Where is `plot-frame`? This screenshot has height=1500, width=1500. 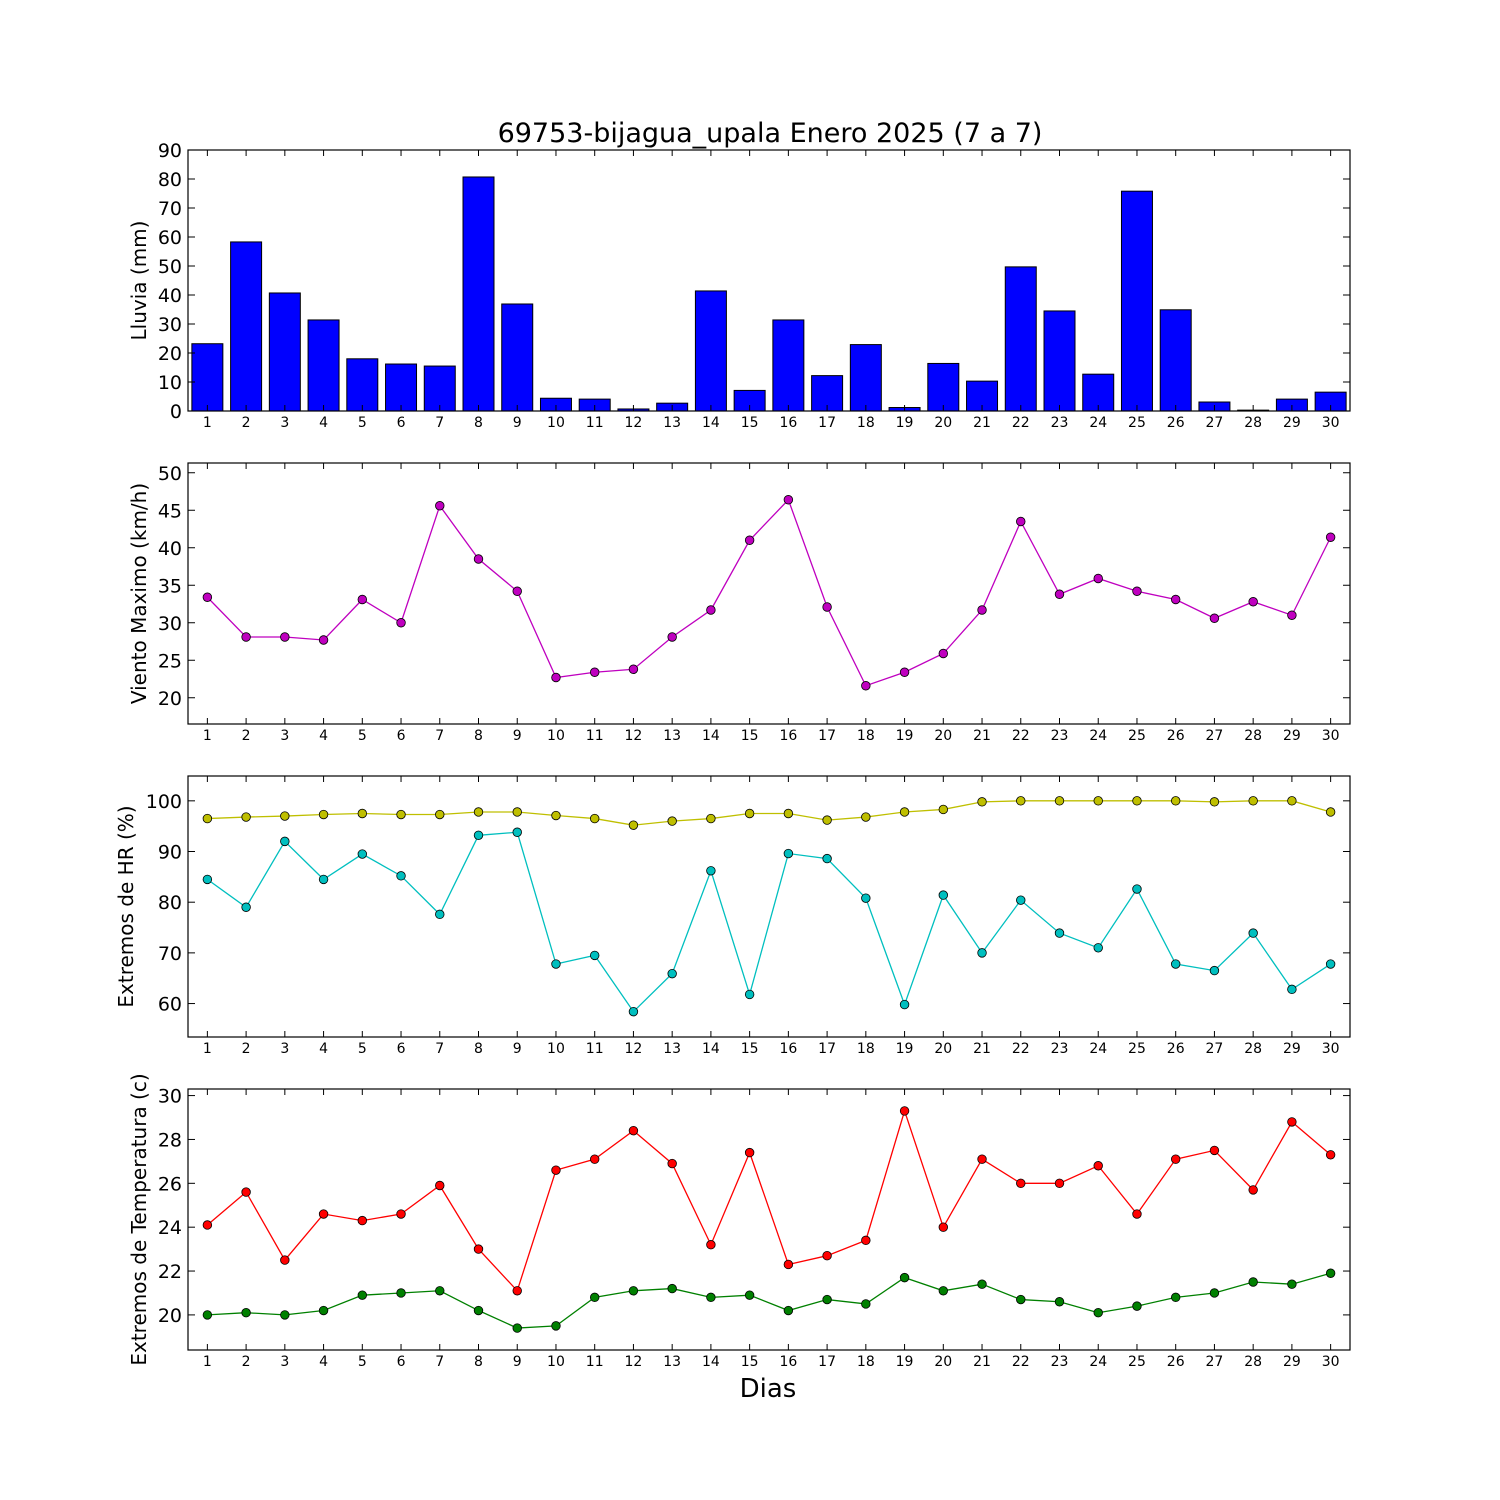 plot-frame is located at coordinates (769, 280).